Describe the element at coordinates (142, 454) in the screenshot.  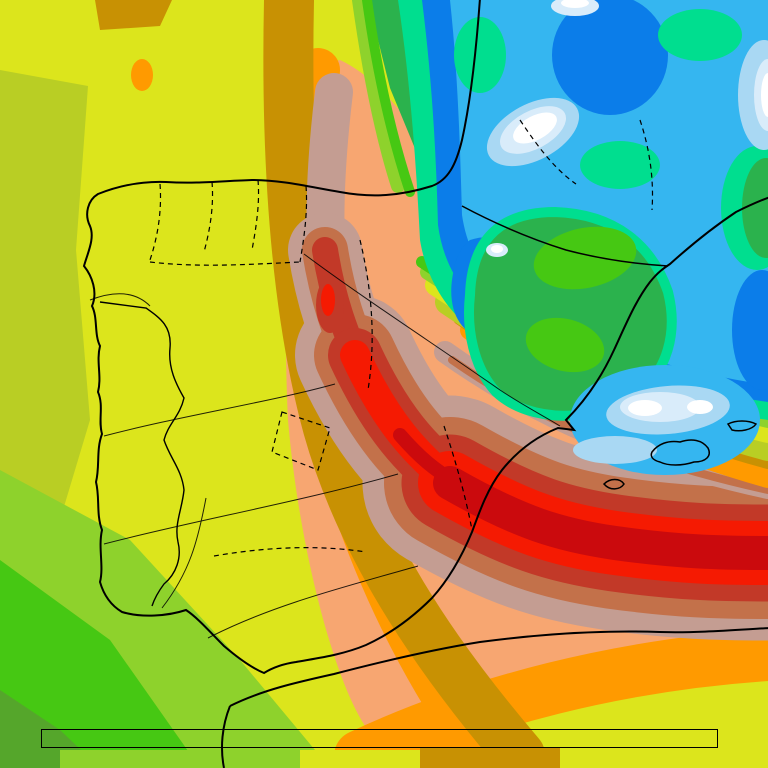
I see `portugal-border` at that location.